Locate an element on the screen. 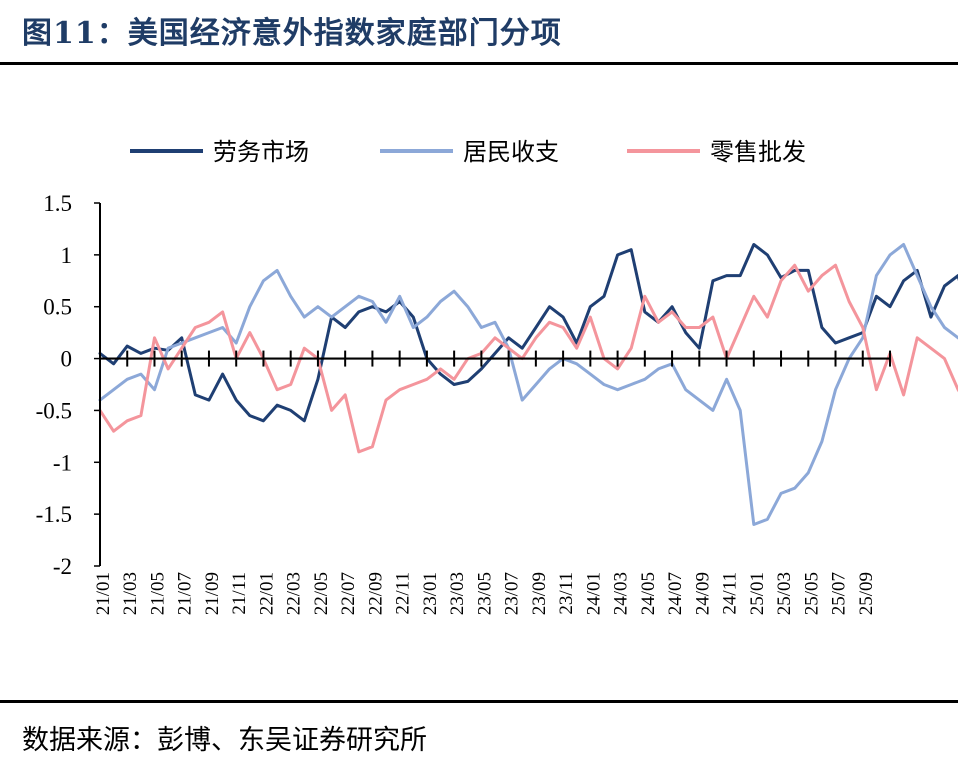  x-tick-label: 22/11 is located at coordinates (403, 593).